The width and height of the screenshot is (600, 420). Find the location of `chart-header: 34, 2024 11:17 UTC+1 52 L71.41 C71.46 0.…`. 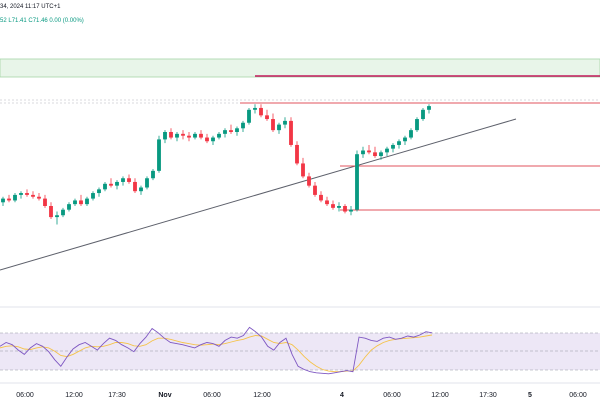

chart-header: 34, 2024 11:17 UTC+1 52 L71.41 C71.46 0.… is located at coordinates (42, 12).